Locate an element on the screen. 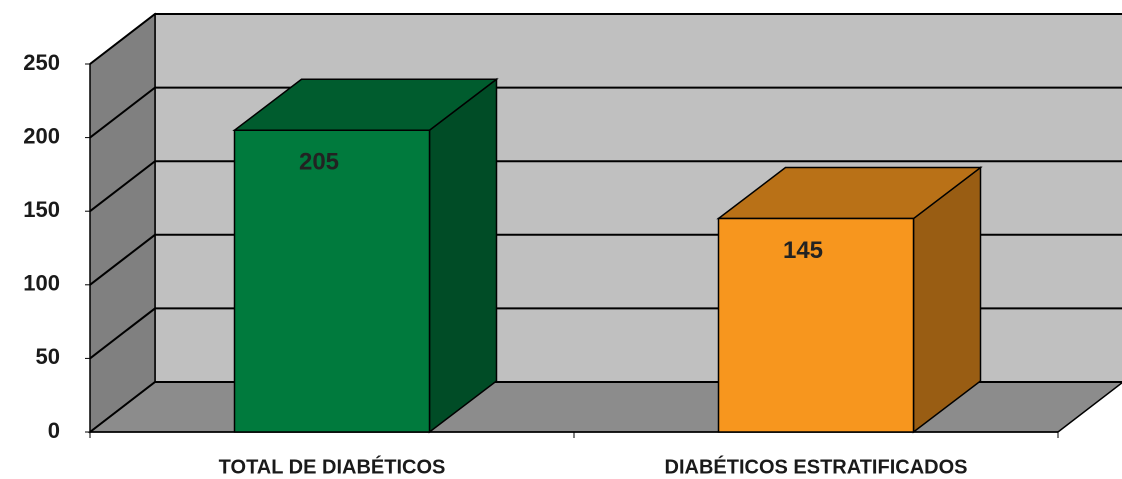  value-label: 145 is located at coordinates (803, 250).